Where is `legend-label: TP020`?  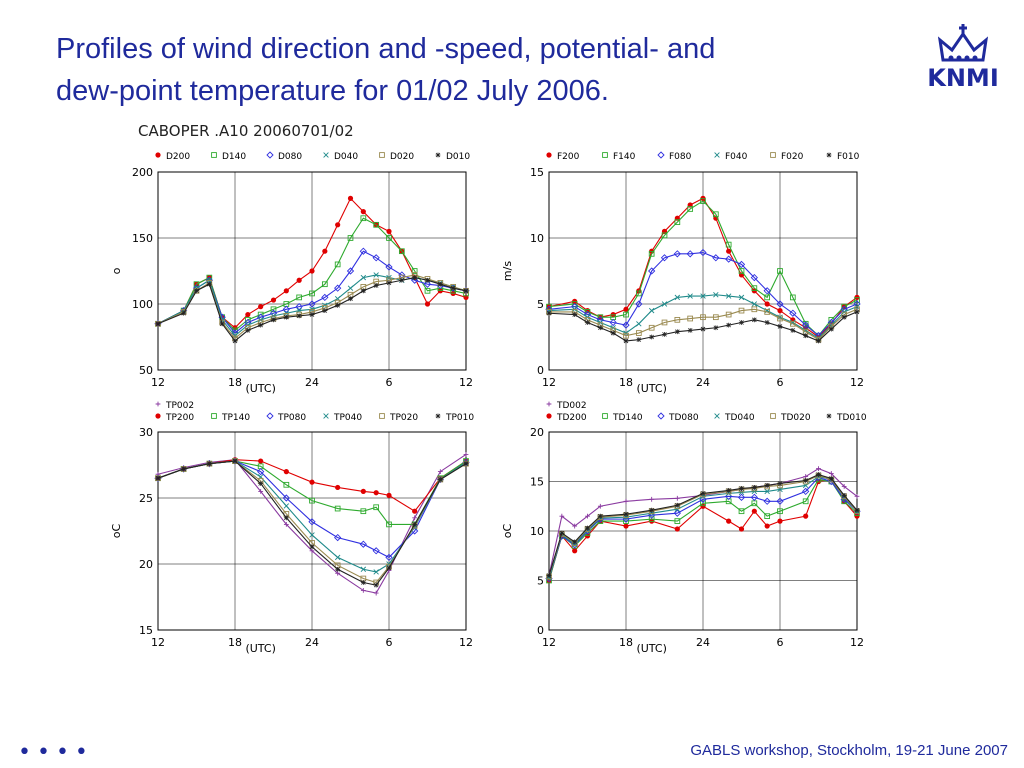 legend-label: TP020 is located at coordinates (403, 418).